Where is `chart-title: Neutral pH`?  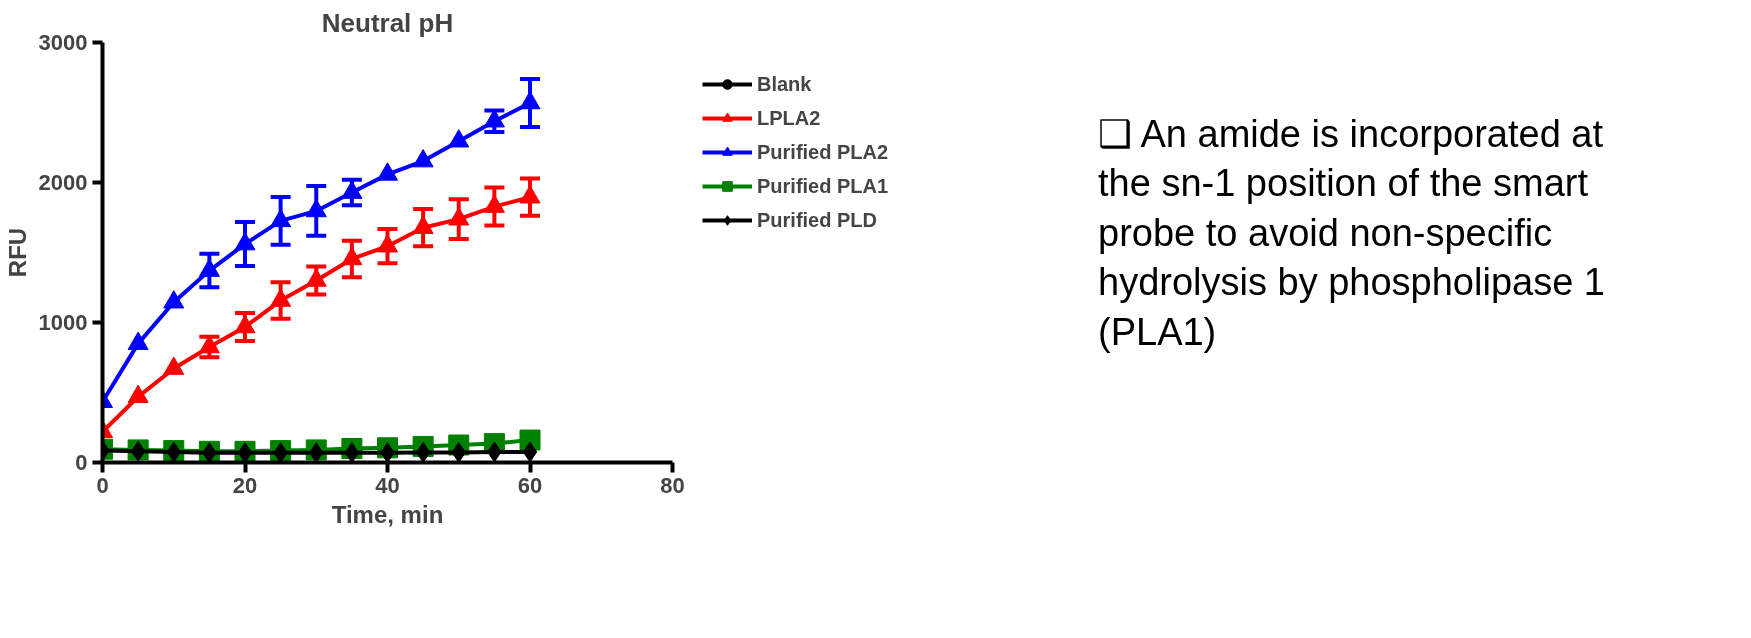
chart-title: Neutral pH is located at coordinates (387, 22).